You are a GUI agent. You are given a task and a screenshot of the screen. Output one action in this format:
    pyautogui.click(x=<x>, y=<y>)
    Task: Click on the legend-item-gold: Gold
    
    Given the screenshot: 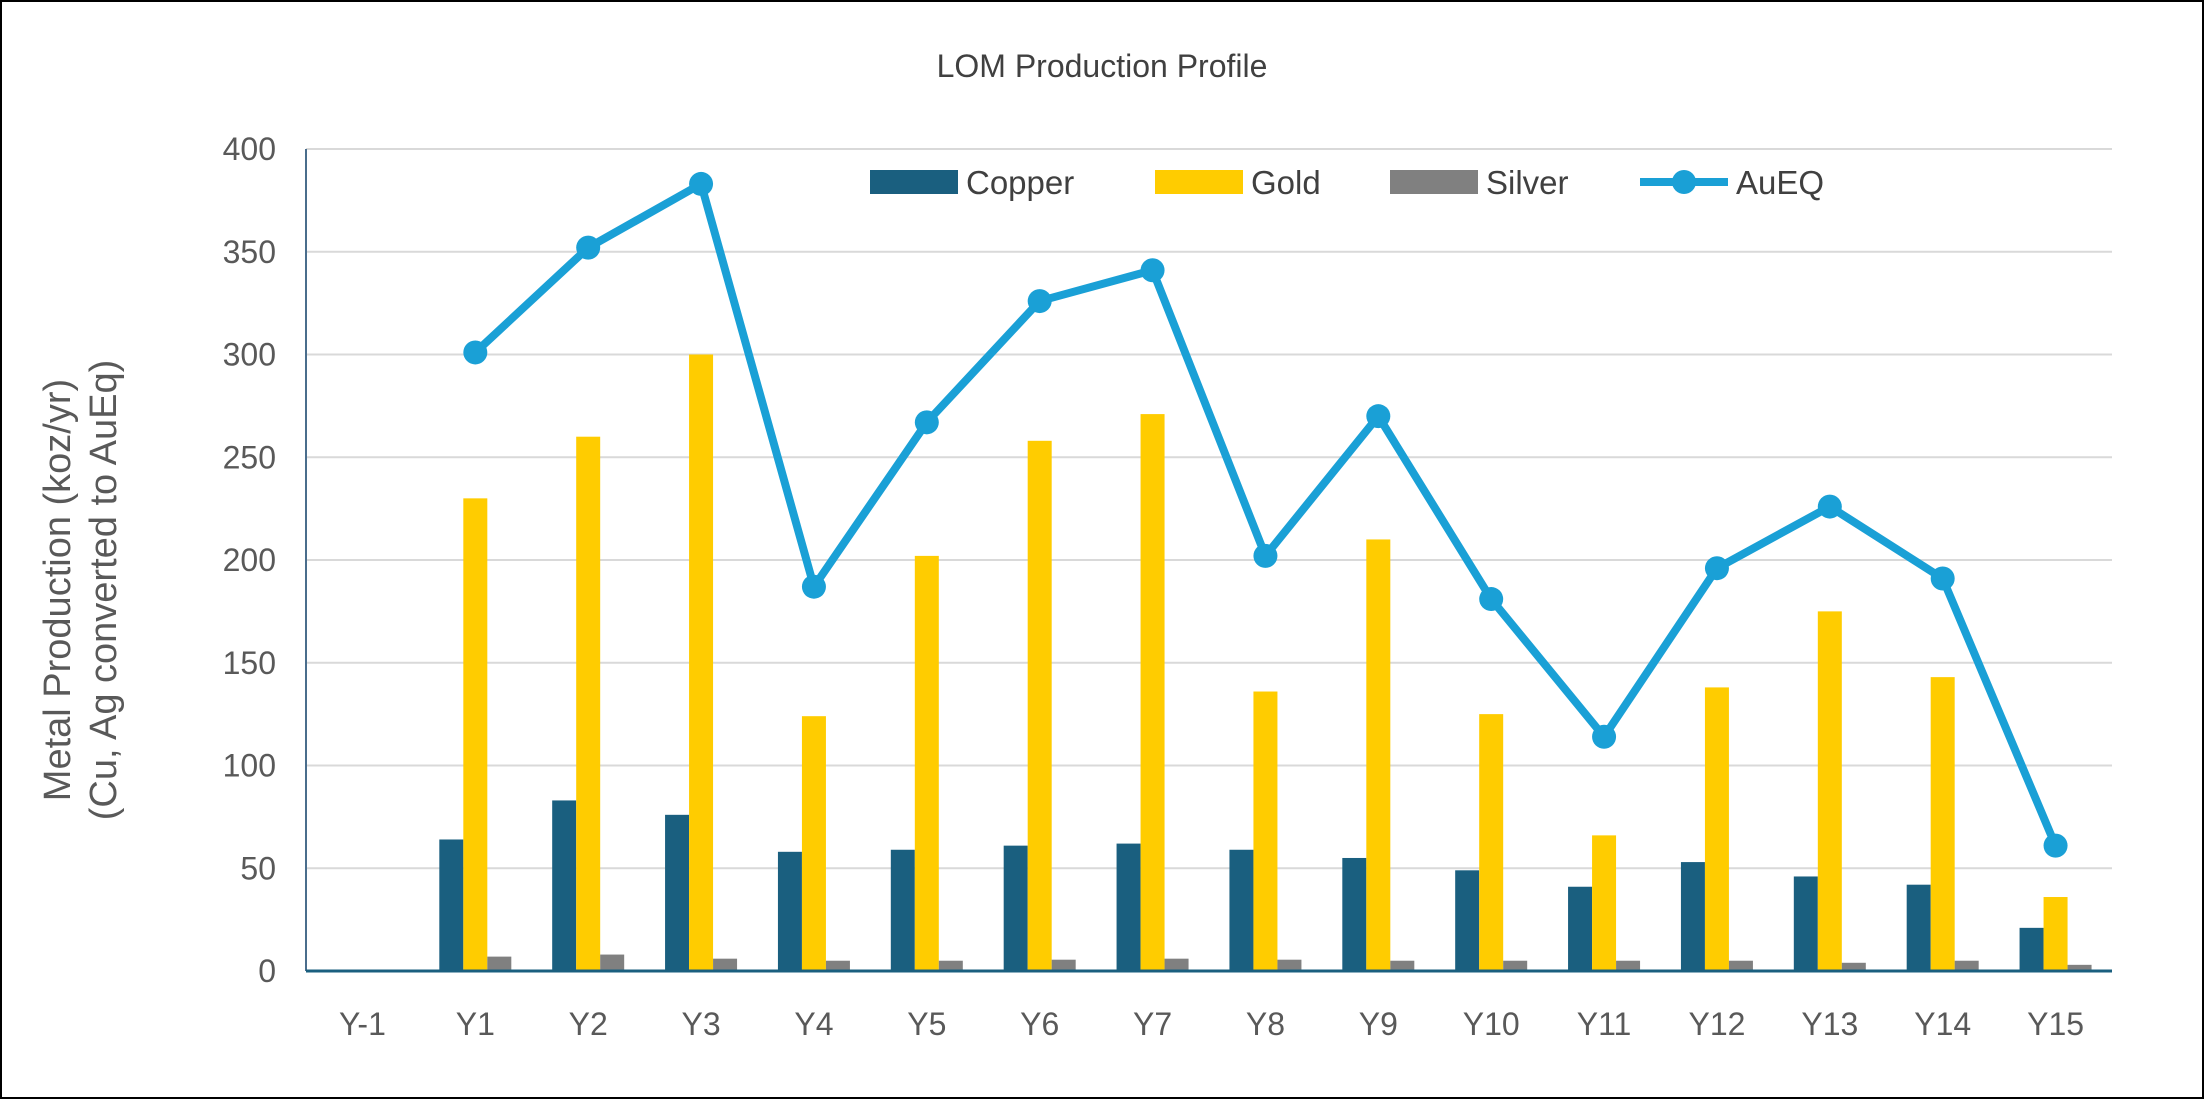 What is the action you would take?
    pyautogui.click(x=1238, y=182)
    